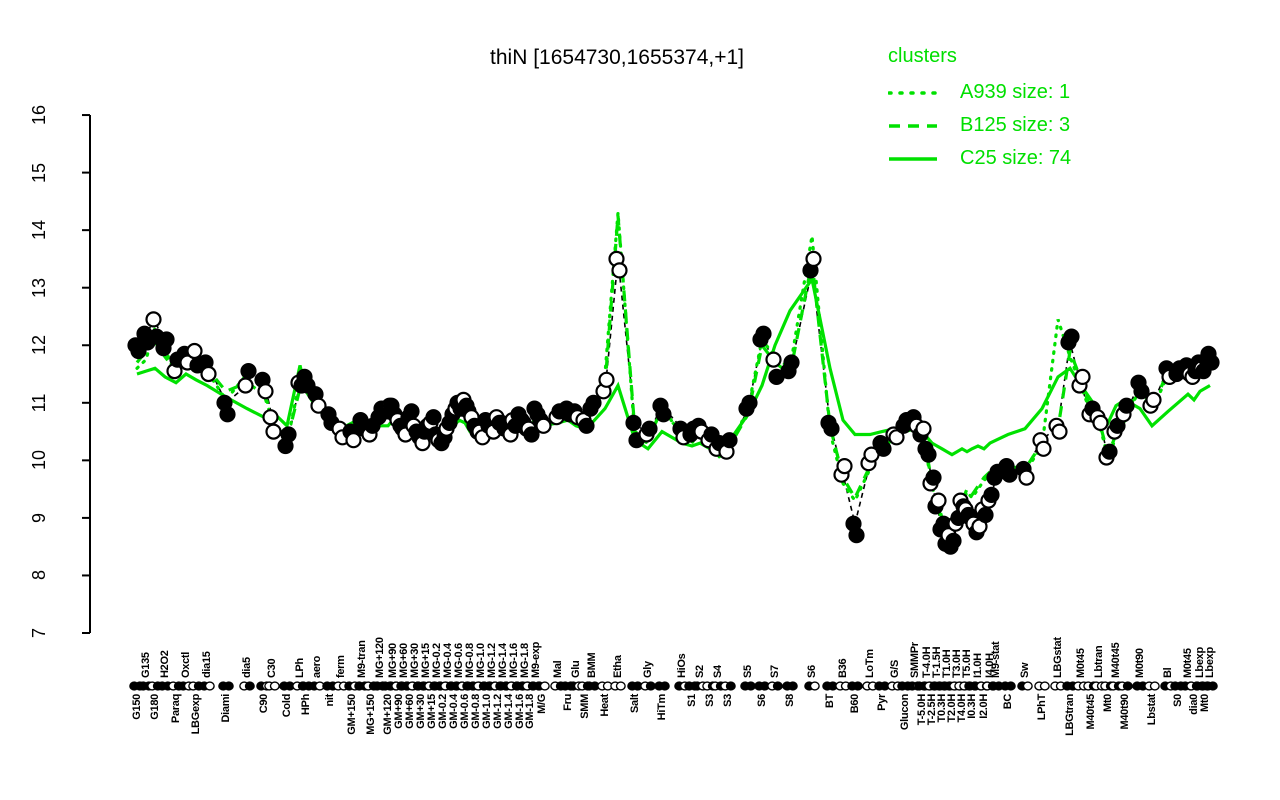 The height and width of the screenshot is (800, 1280). Describe the element at coordinates (762, 700) in the screenshot. I see `x-axis-label: S6` at that location.